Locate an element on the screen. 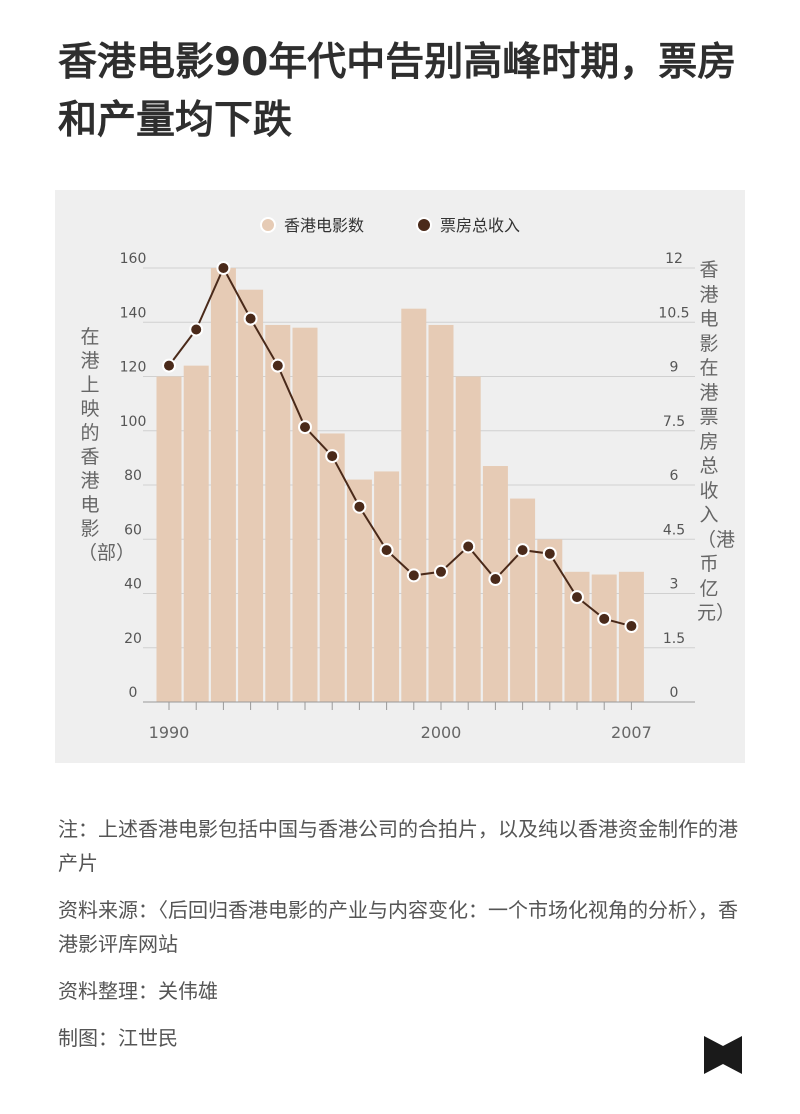  y-left-tick-label: 80 is located at coordinates (133, 476).